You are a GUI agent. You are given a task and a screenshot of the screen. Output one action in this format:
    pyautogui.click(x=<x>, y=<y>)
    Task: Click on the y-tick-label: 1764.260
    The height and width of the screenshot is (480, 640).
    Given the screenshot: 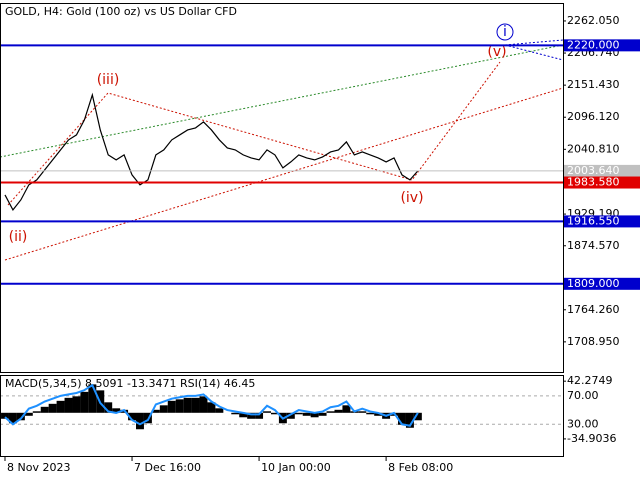 What is the action you would take?
    pyautogui.click(x=593, y=309)
    